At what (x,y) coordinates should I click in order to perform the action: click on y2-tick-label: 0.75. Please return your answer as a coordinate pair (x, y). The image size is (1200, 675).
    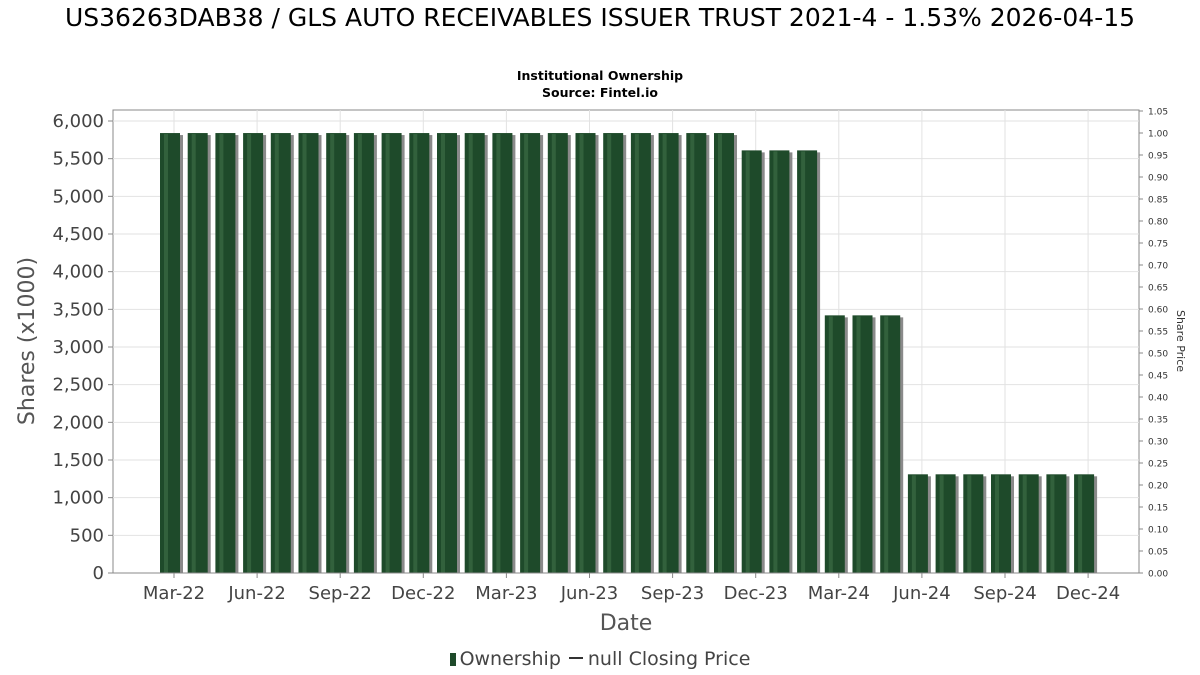
    Looking at the image, I should click on (1158, 245).